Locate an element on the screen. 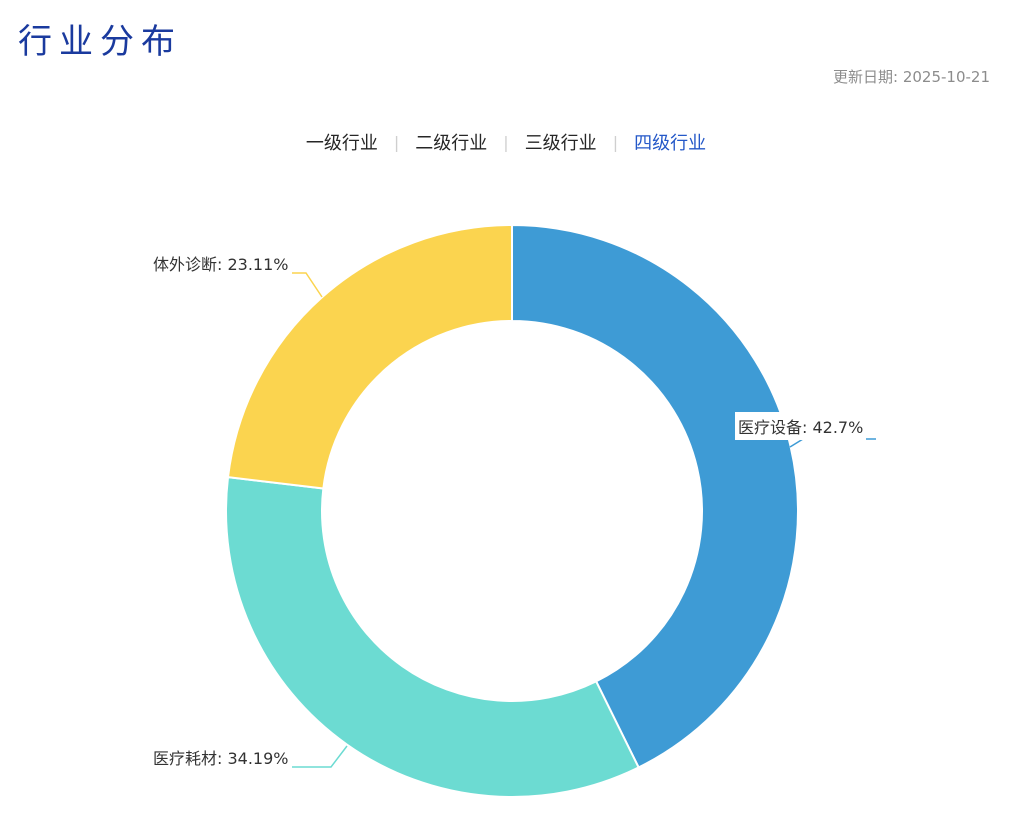 This screenshot has width=1012, height=834. industry-level-tabs: 一级行业 | 二级行业 | 三级行业 | 四级行业 is located at coordinates (506, 142).